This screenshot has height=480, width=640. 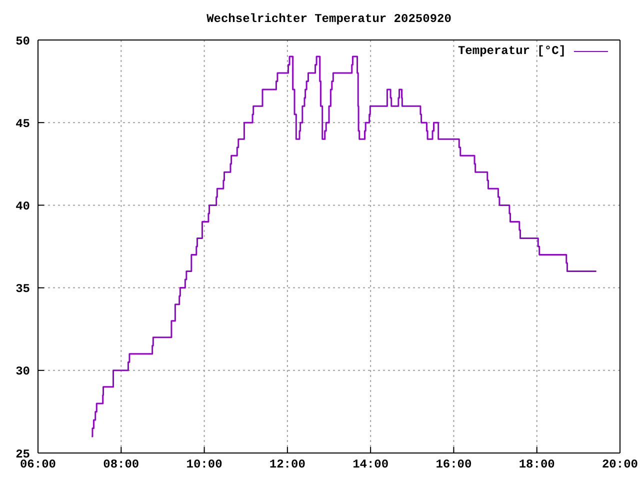 What do you see at coordinates (620, 465) in the screenshot?
I see `x-tick-label: 20:00` at bounding box center [620, 465].